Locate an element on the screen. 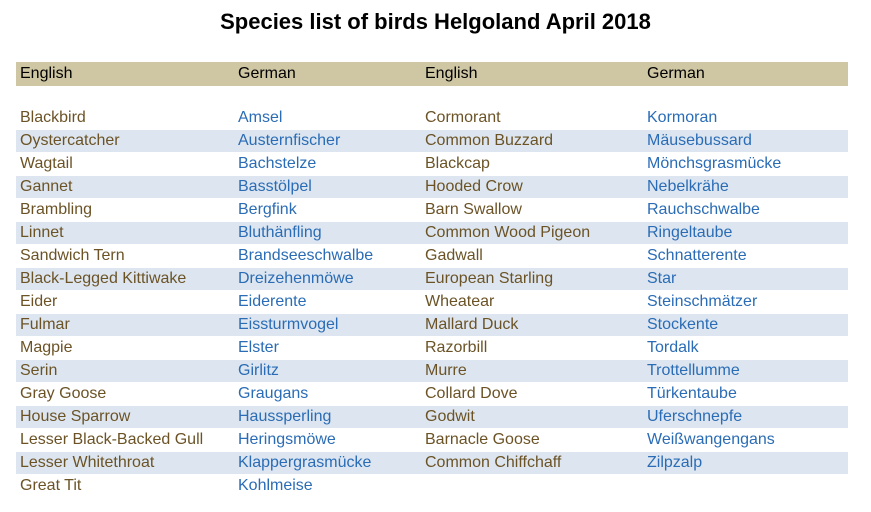 The width and height of the screenshot is (871, 512). english-name-cell: Oystercatcher is located at coordinates (125, 141).